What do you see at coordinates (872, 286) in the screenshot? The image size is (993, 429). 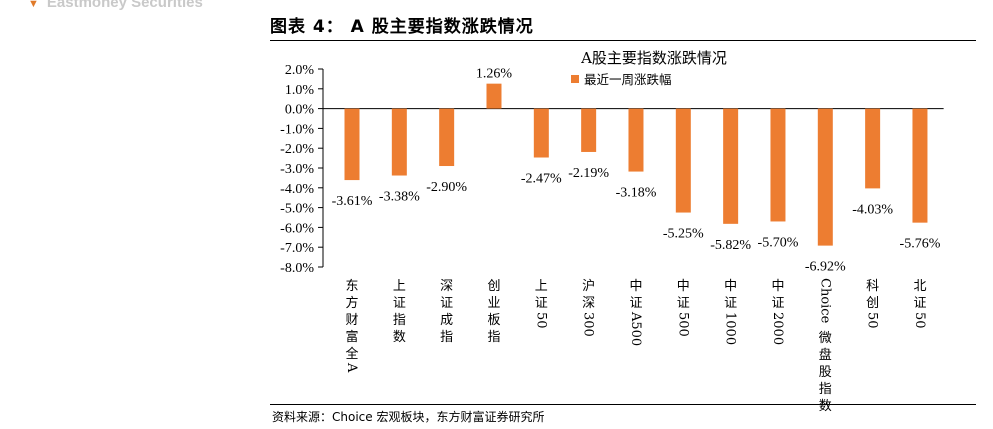 I see `category-label-segment: 科` at bounding box center [872, 286].